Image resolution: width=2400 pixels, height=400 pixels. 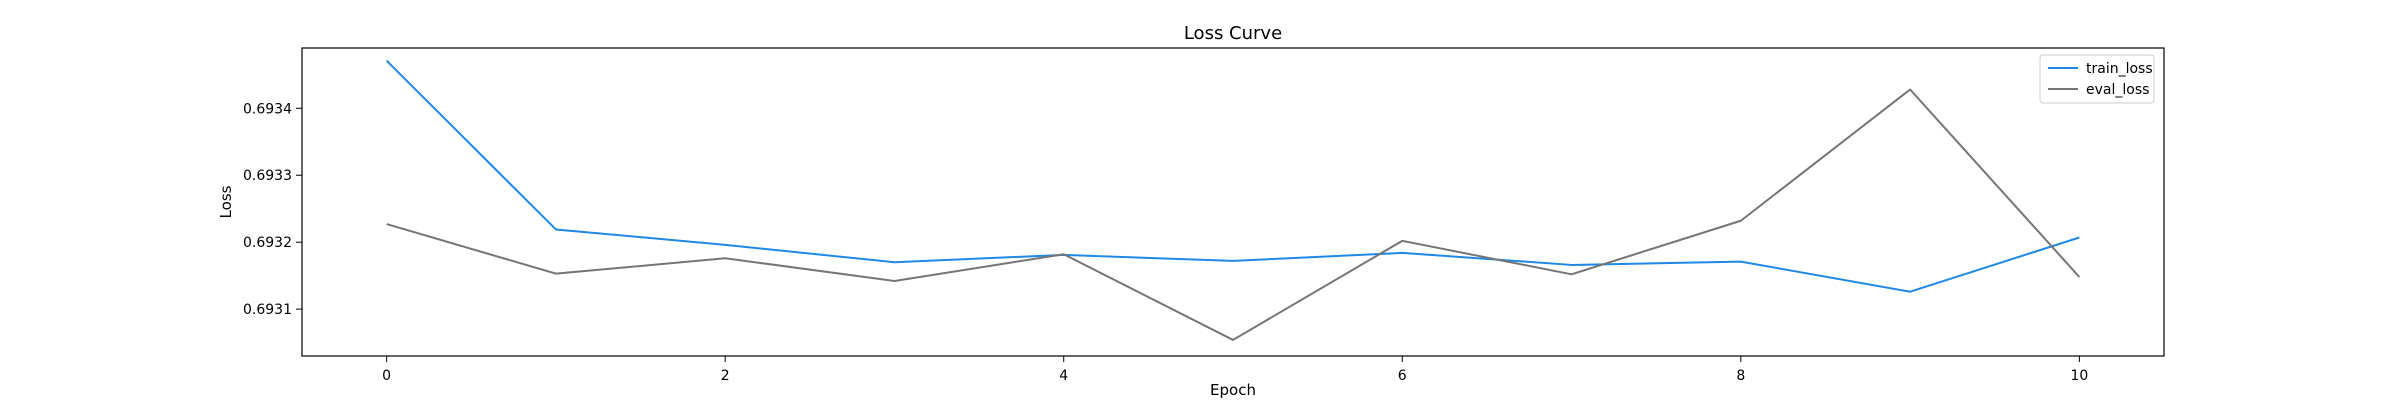 What do you see at coordinates (1740, 376) in the screenshot?
I see `x-tick-label: 8` at bounding box center [1740, 376].